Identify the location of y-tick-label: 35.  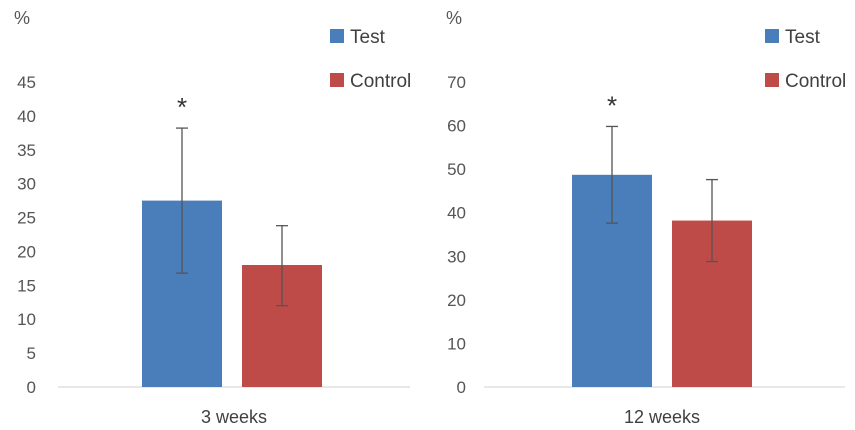
(26, 150).